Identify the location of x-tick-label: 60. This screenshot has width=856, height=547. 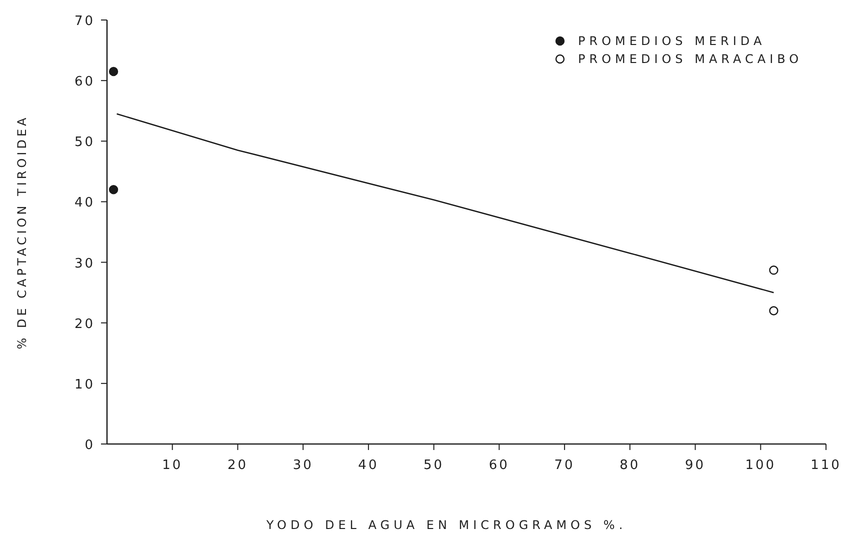
(499, 465).